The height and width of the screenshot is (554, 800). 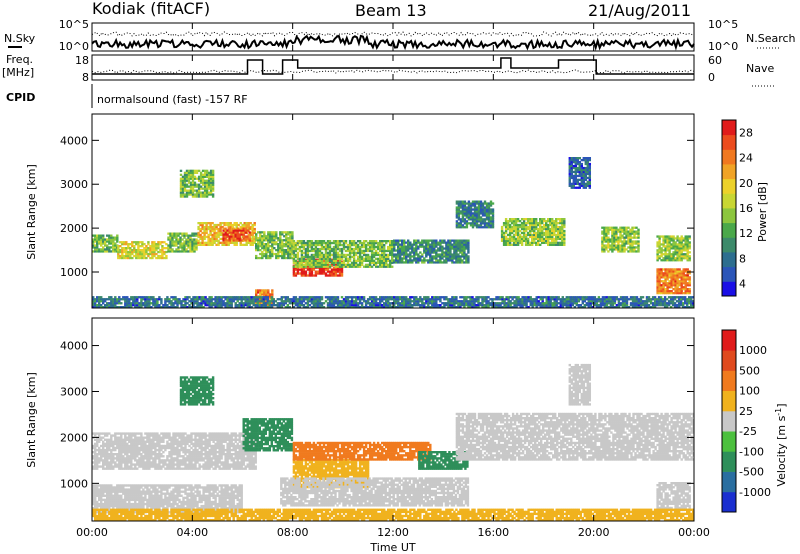 I want to click on nave-label: Nave, so click(x=760, y=68).